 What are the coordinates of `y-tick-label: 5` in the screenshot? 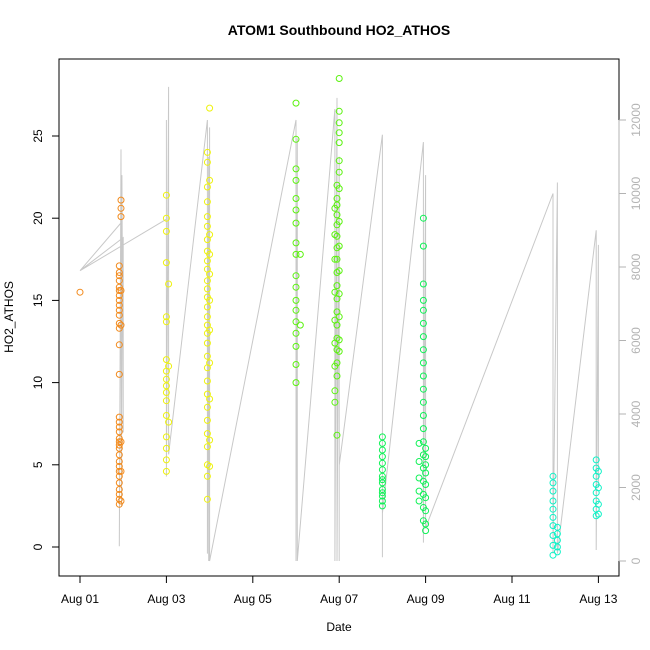 It's located at (38, 464).